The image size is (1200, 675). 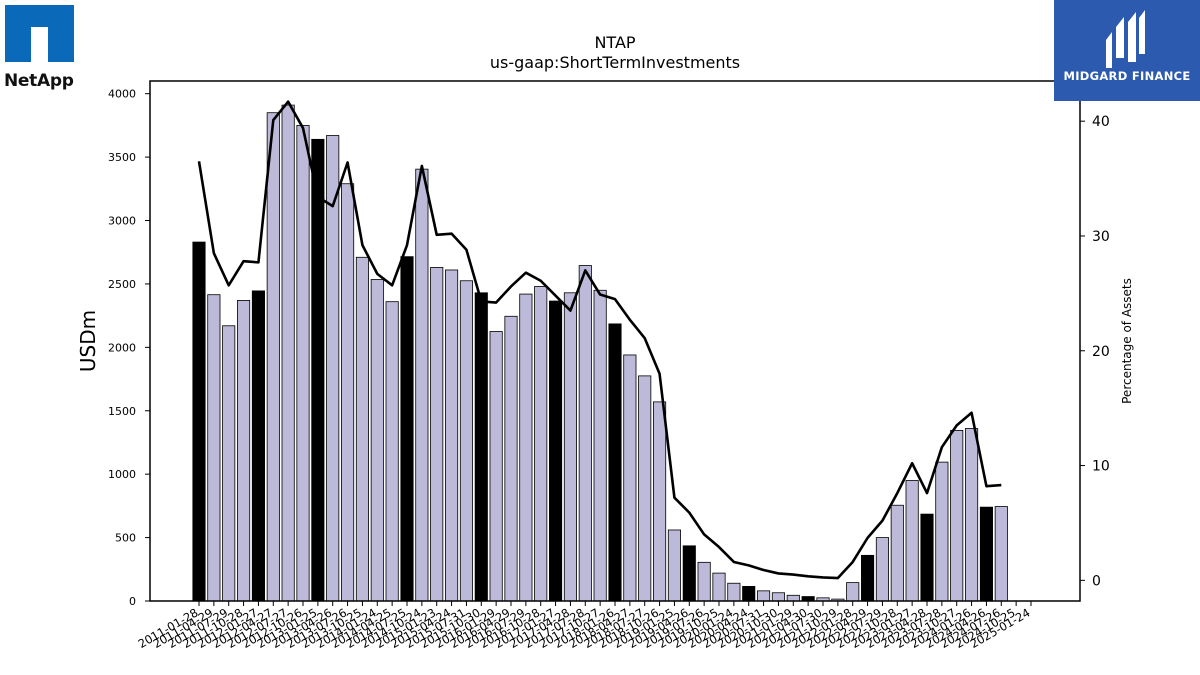 I want to click on y-axis-right: 0 10 20 30 40, so click(x=1095, y=351).